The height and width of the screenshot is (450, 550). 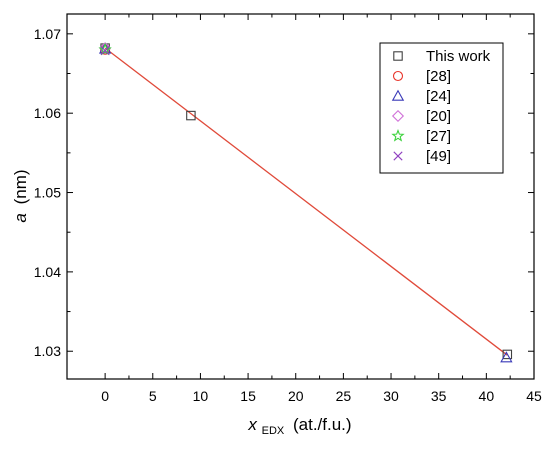 I want to click on x-tick-label: 20, so click(x=296, y=396).